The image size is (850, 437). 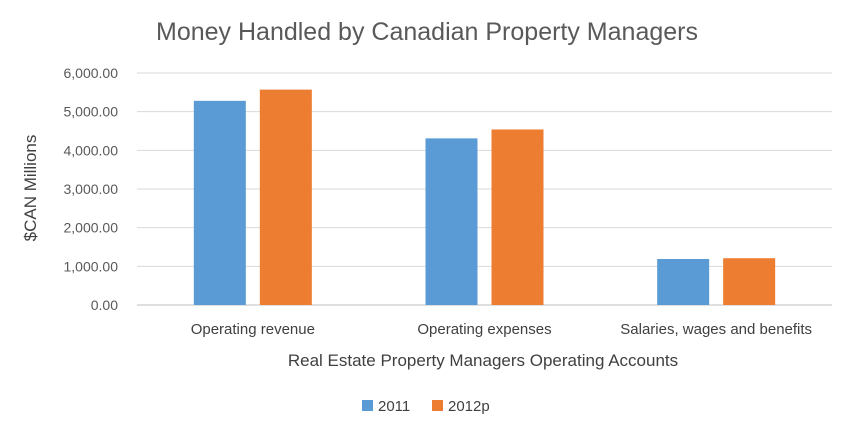 I want to click on x-category-label: Operating revenue, so click(x=253, y=329).